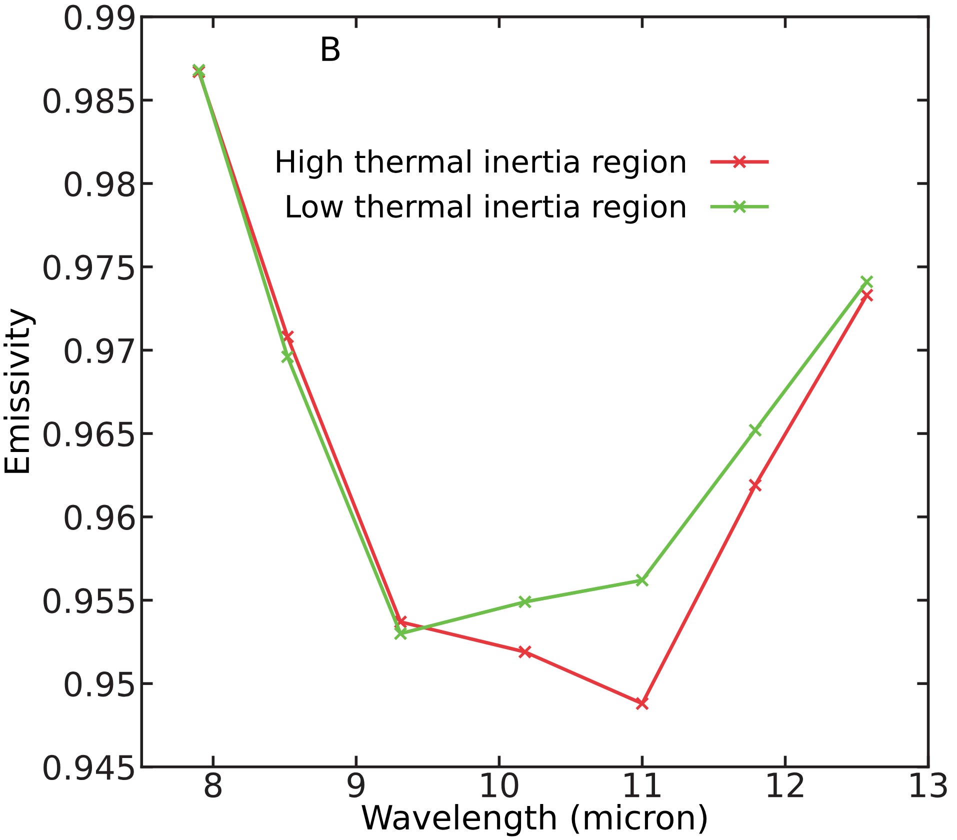 The width and height of the screenshot is (957, 840). I want to click on y-axis-title: Emissivity, so click(20, 390).